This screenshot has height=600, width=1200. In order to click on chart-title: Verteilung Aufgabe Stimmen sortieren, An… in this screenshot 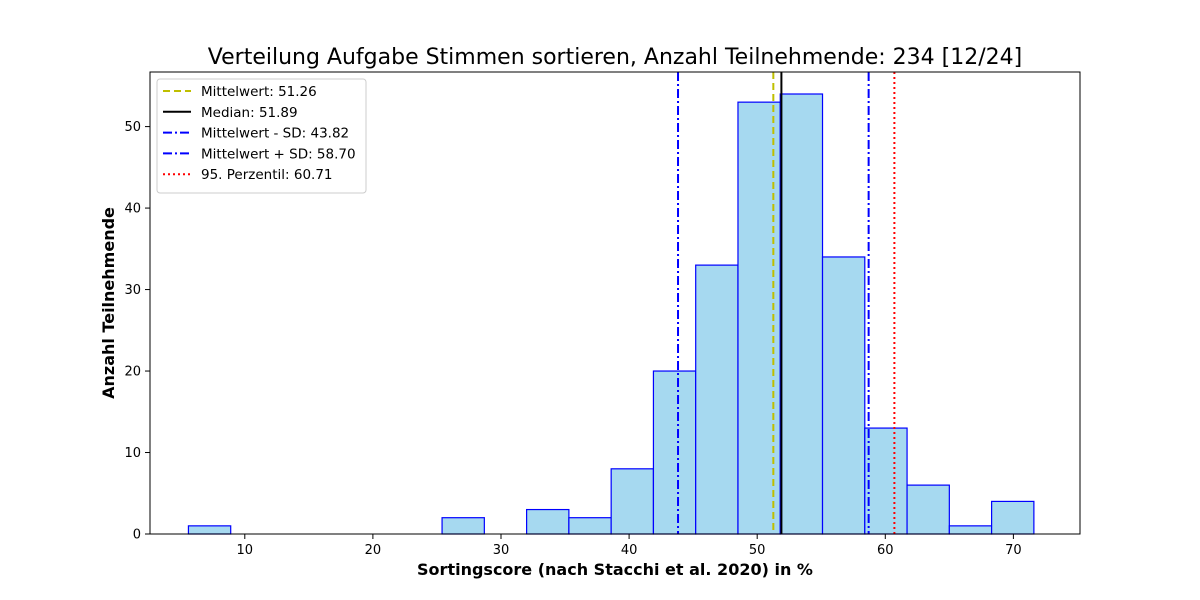, I will do `click(615, 57)`.